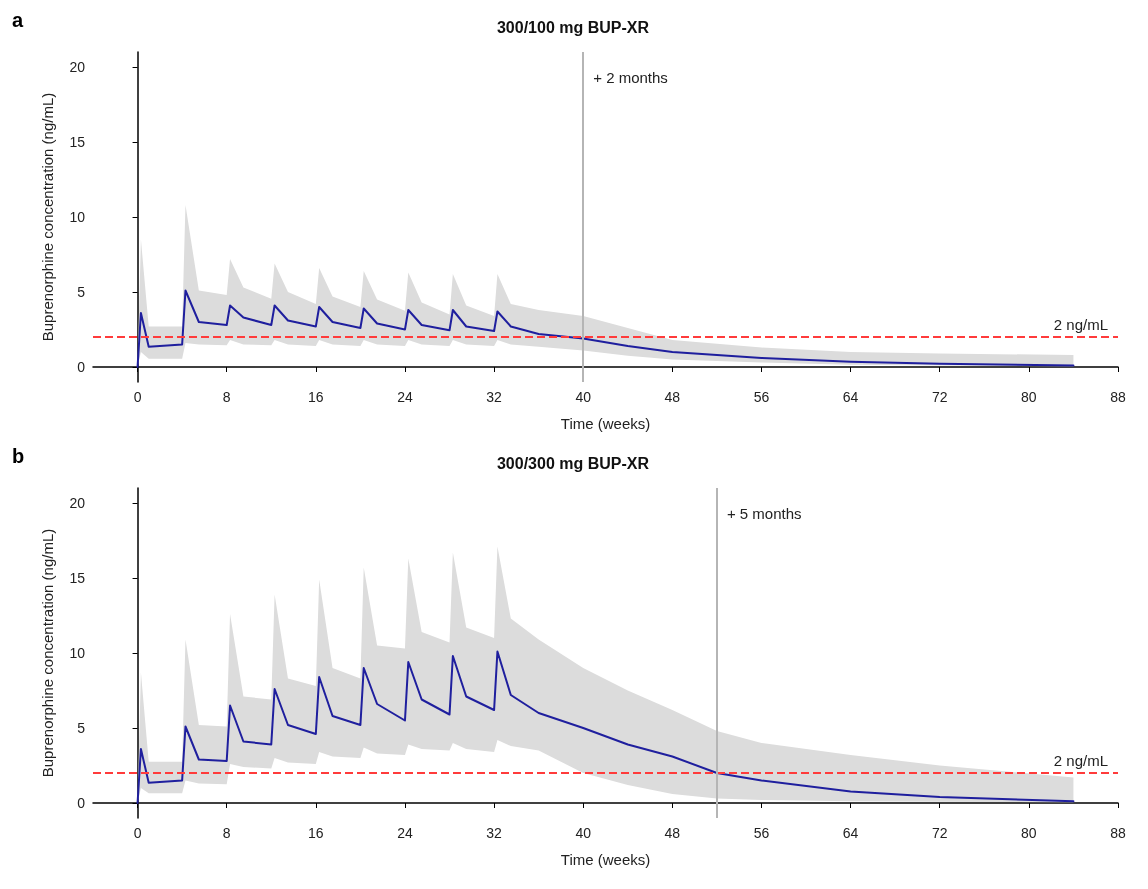 Image resolution: width=1148 pixels, height=889 pixels. I want to click on ref-line-label: + 5 months, so click(764, 513).